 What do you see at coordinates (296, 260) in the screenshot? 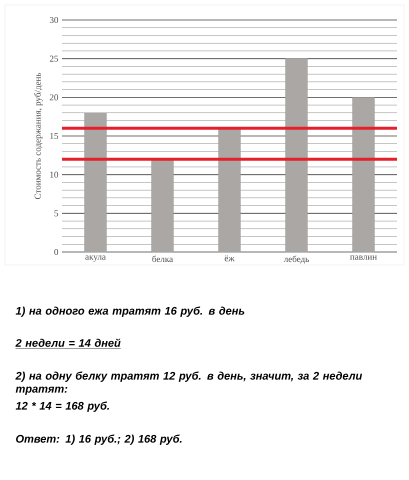
I see `x-tick-label: лебедь` at bounding box center [296, 260].